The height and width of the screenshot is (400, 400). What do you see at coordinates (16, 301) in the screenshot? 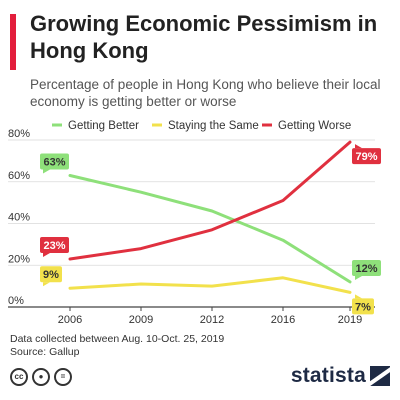
I see `y-tick-label: 0%` at bounding box center [16, 301].